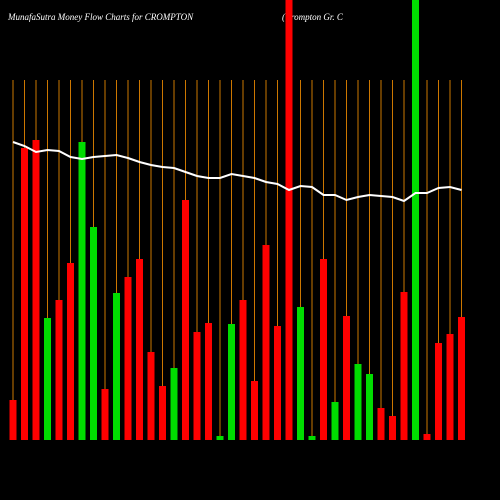  I want to click on line, so click(237, 172).